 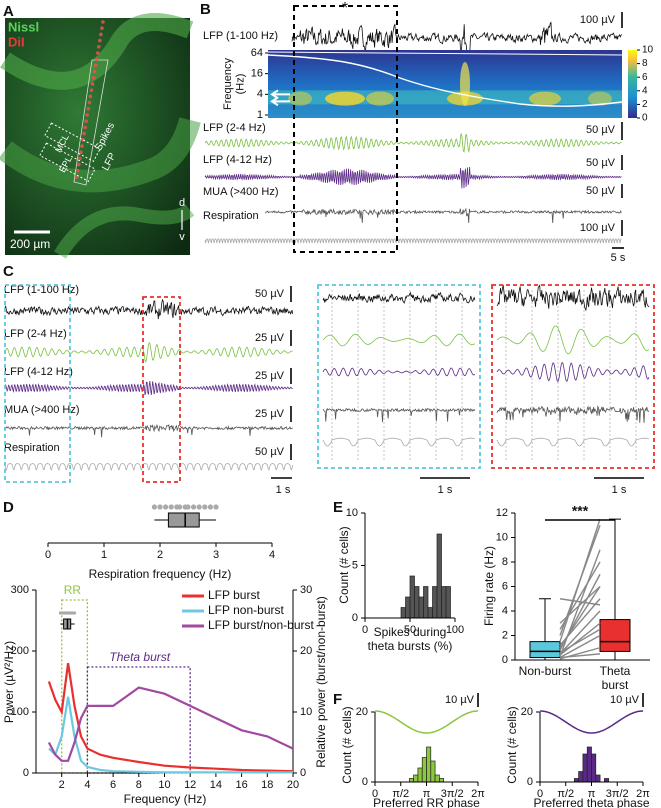 What do you see at coordinates (257, 74) in the screenshot?
I see `tick-label: 16` at bounding box center [257, 74].